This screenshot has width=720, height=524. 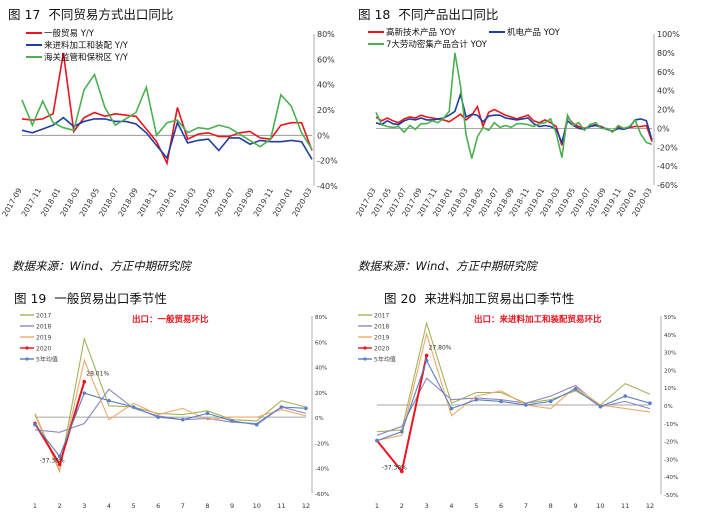 I want to click on fig19-title: 图 19 一般贸易出口季节性, so click(x=90, y=298).